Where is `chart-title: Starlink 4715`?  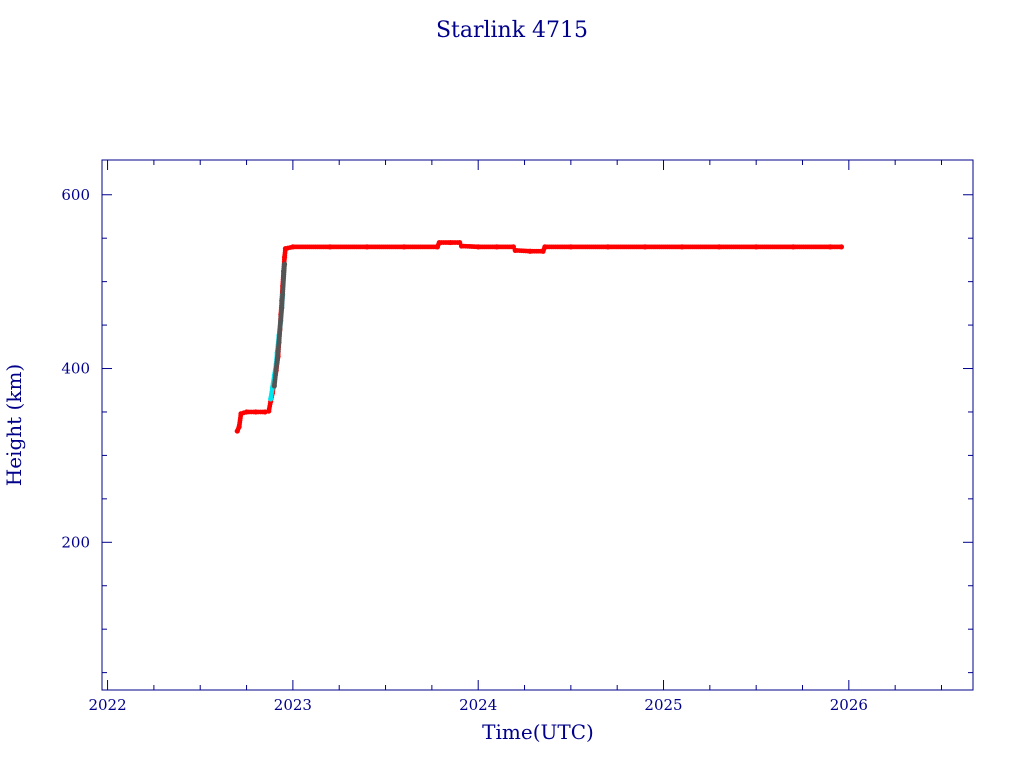
chart-title: Starlink 4715 is located at coordinates (512, 30).